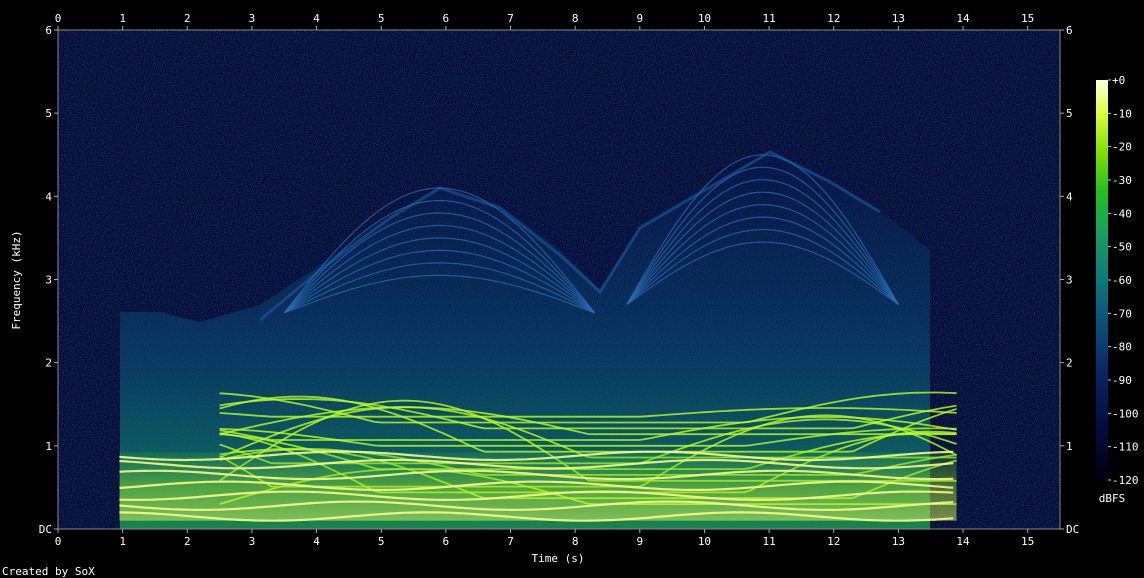 Image resolution: width=1144 pixels, height=578 pixels. Describe the element at coordinates (187, 18) in the screenshot. I see `x-tick-label-top: 2` at that location.